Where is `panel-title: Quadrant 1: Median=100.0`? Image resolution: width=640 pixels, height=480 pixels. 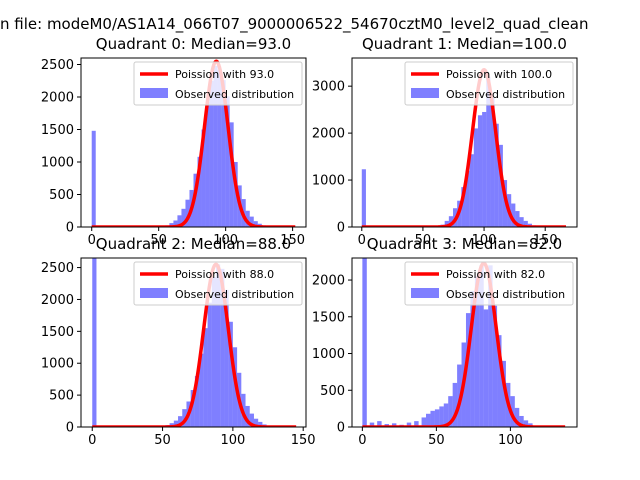 panel-title: Quadrant 1: Median=100.0 is located at coordinates (464, 44).